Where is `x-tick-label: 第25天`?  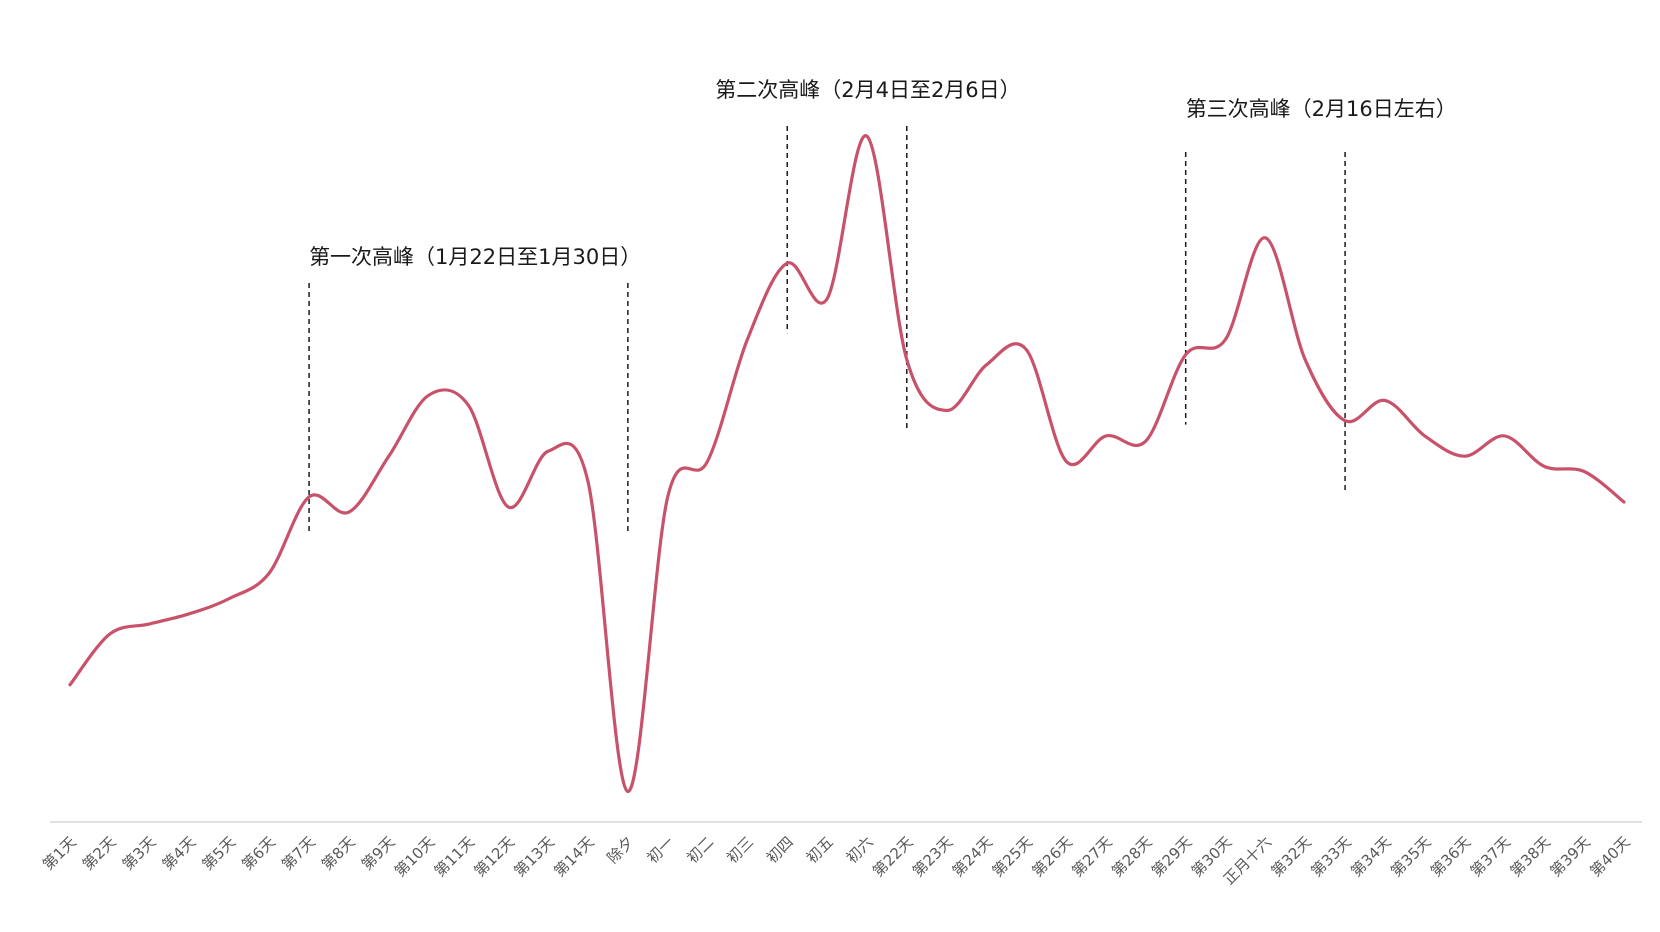
x-tick-label: 第25天 is located at coordinates (1012, 856).